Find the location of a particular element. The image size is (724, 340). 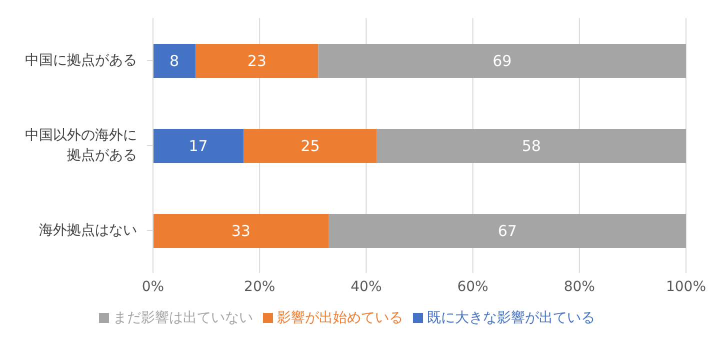

data-label: 25 is located at coordinates (310, 146).